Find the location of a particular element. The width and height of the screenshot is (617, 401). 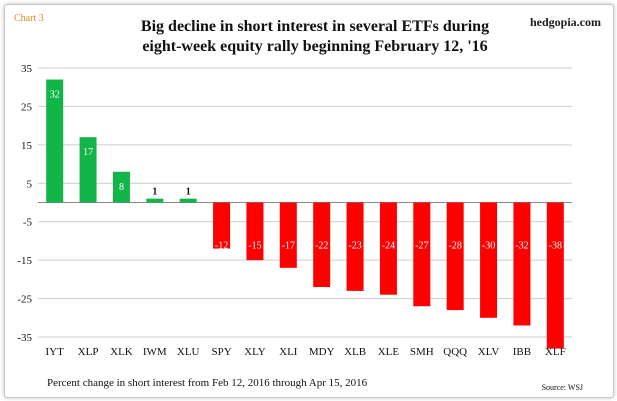

category-label: XLU is located at coordinates (188, 352).